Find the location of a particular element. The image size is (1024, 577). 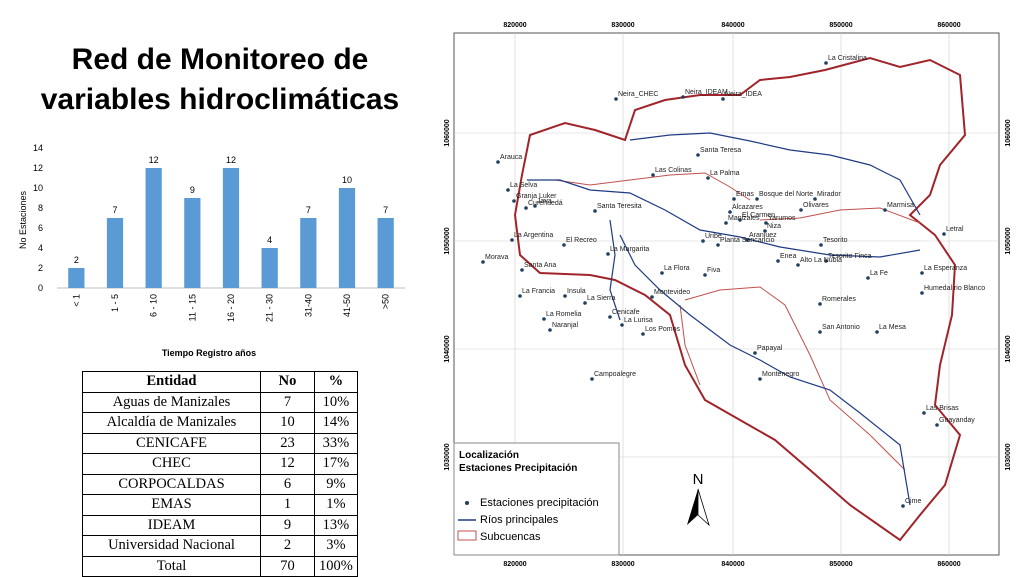

station-label: La Francia is located at coordinates (538, 291).